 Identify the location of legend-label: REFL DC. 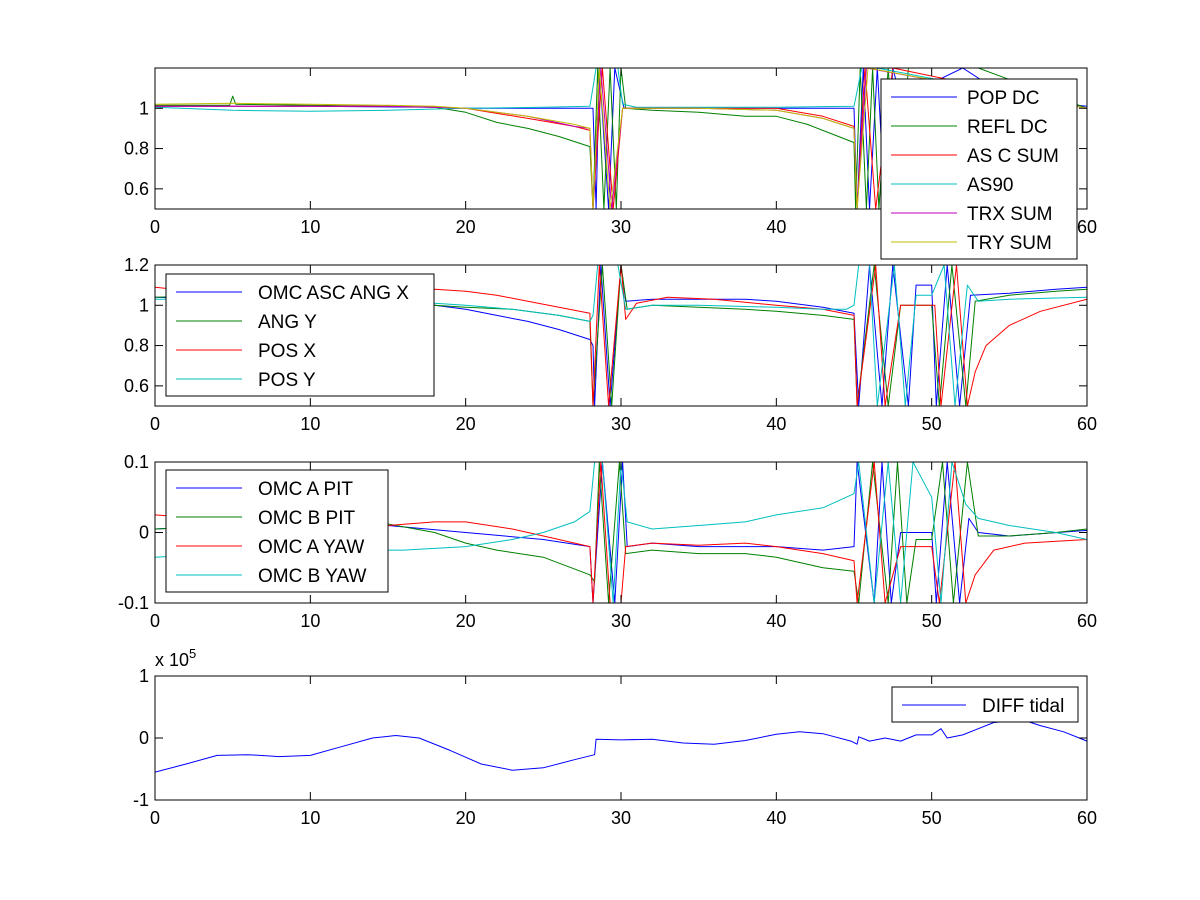
(1007, 127).